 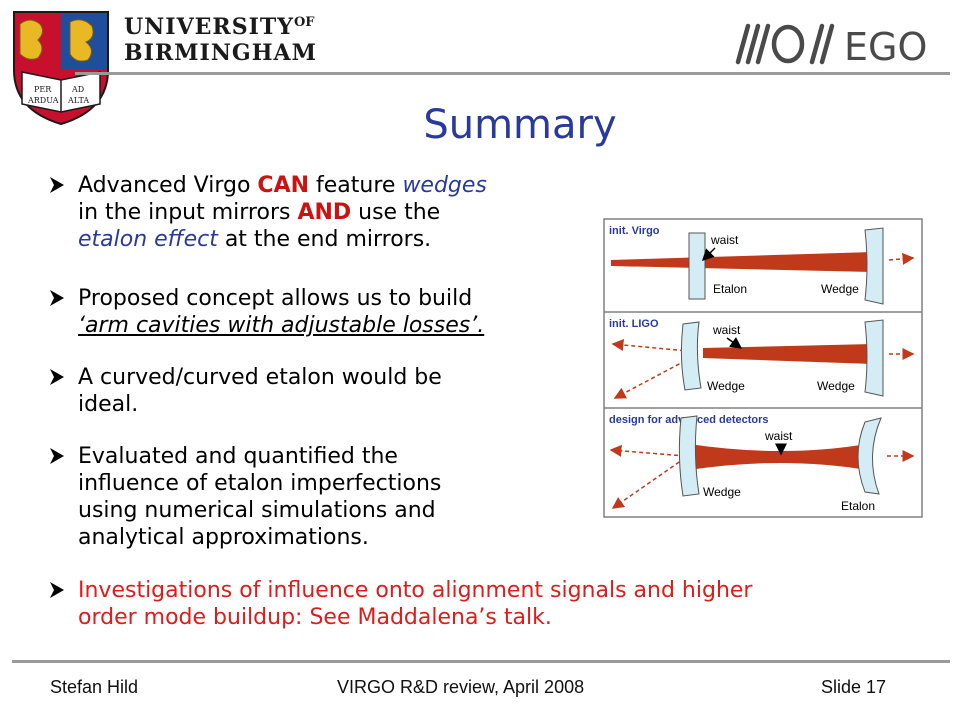 I want to click on bullet-text-run: etalon effect, so click(x=148, y=239).